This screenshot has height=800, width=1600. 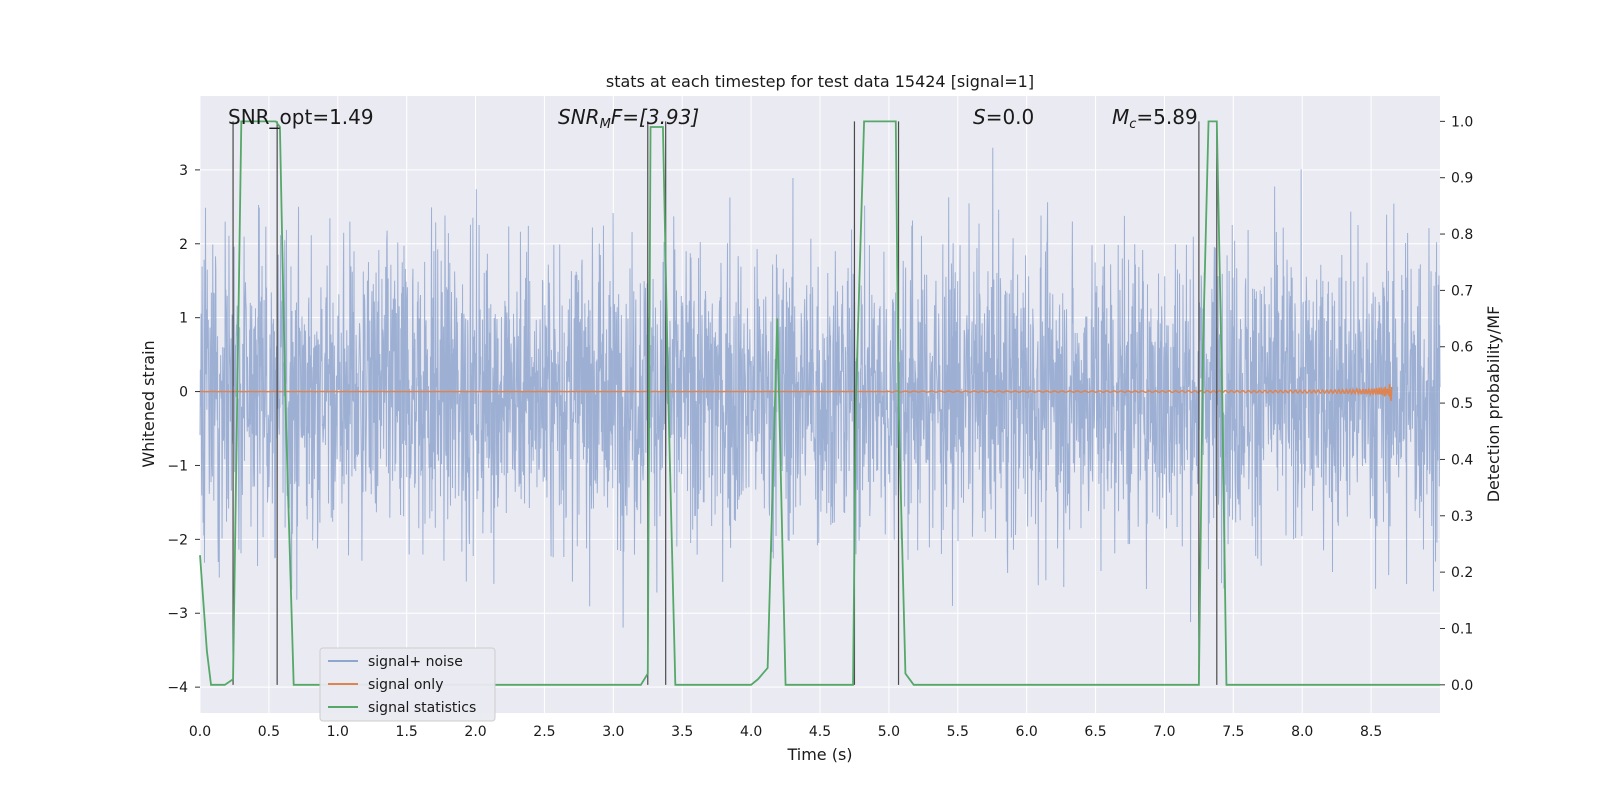 What do you see at coordinates (1462, 348) in the screenshot?
I see `y-right-tick-label: 0.6` at bounding box center [1462, 348].